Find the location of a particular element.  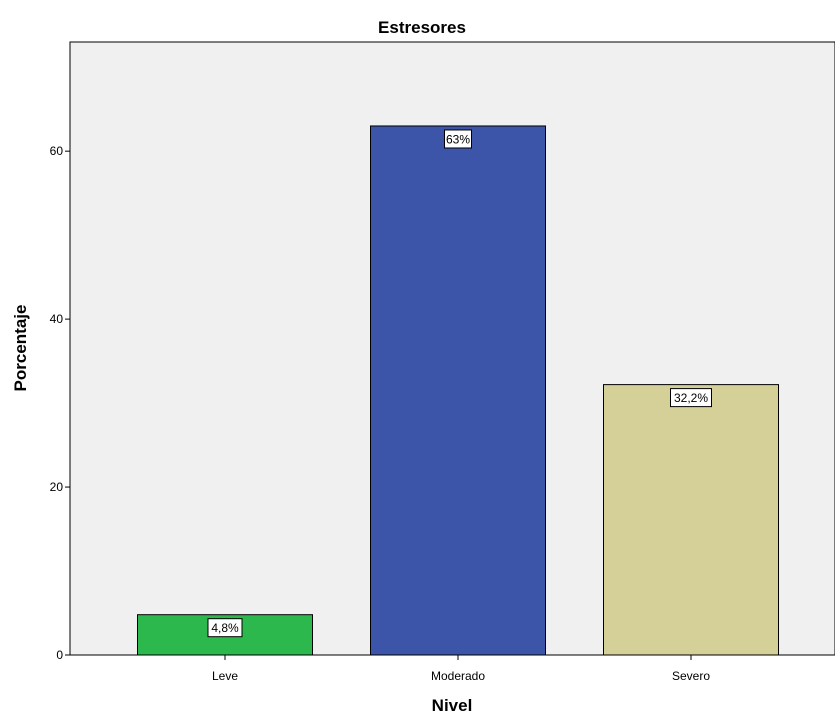

data-label: 4,8% is located at coordinates (225, 628).